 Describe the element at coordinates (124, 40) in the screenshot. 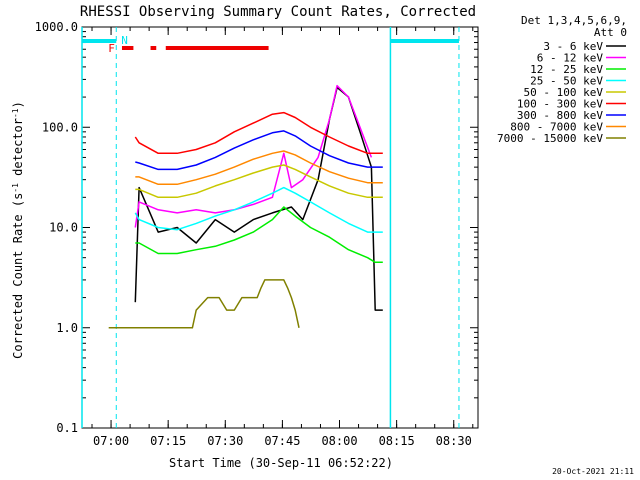

I see `night-label: N` at that location.